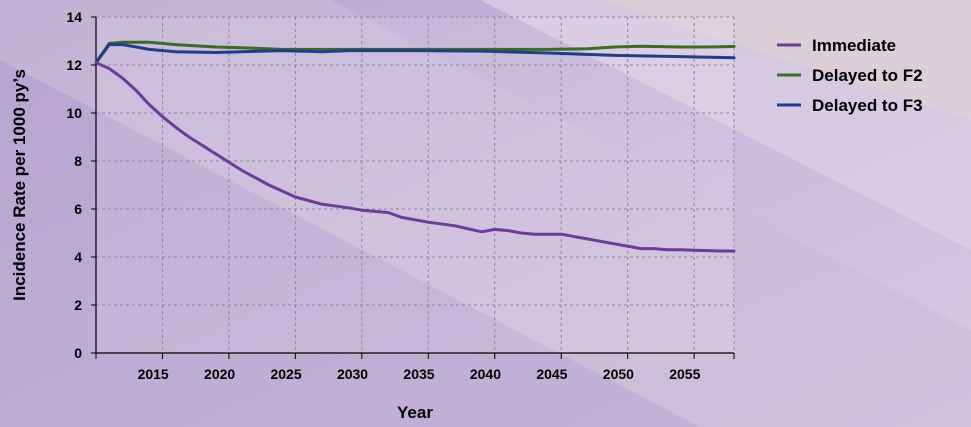 This screenshot has height=427, width=971. Describe the element at coordinates (78, 305) in the screenshot. I see `y-tick-label: 2` at that location.